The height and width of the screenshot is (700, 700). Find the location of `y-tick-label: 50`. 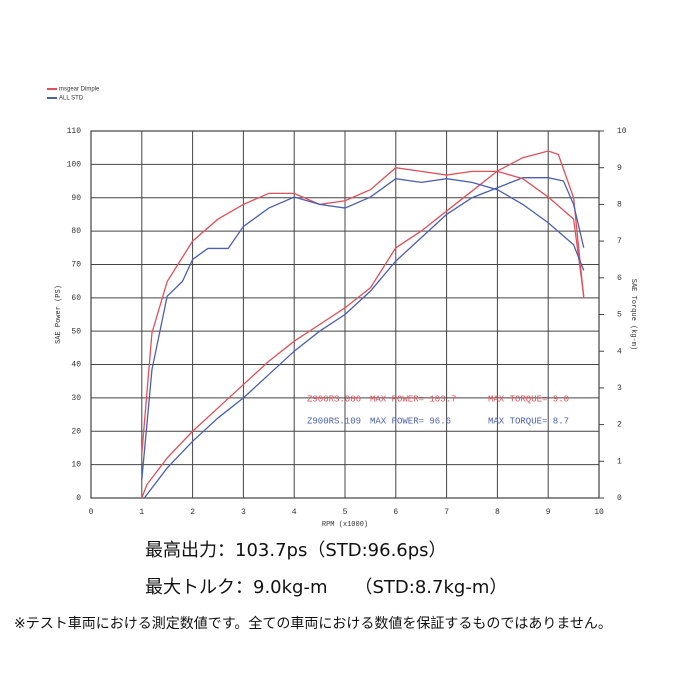

y-tick-label: 50 is located at coordinates (76, 331).